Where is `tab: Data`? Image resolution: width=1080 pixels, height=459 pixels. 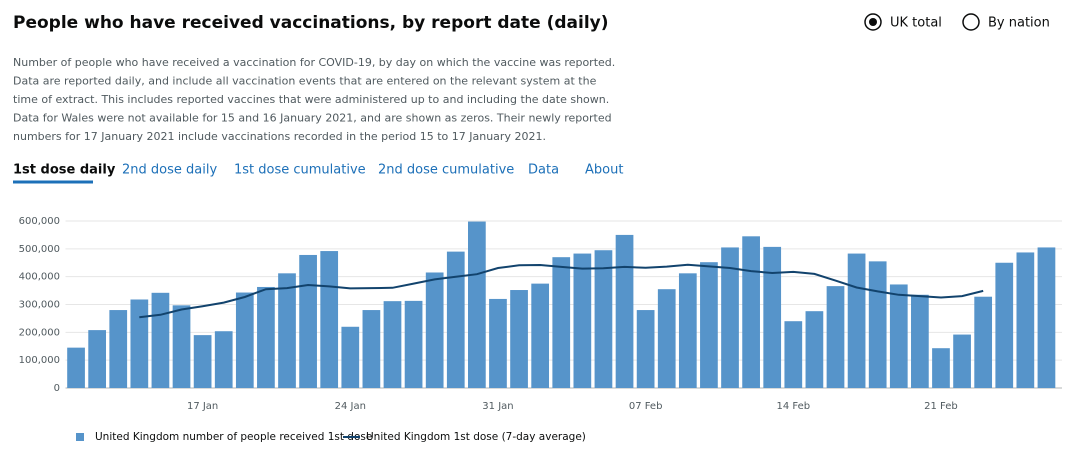
tab: Data is located at coordinates (543, 170).